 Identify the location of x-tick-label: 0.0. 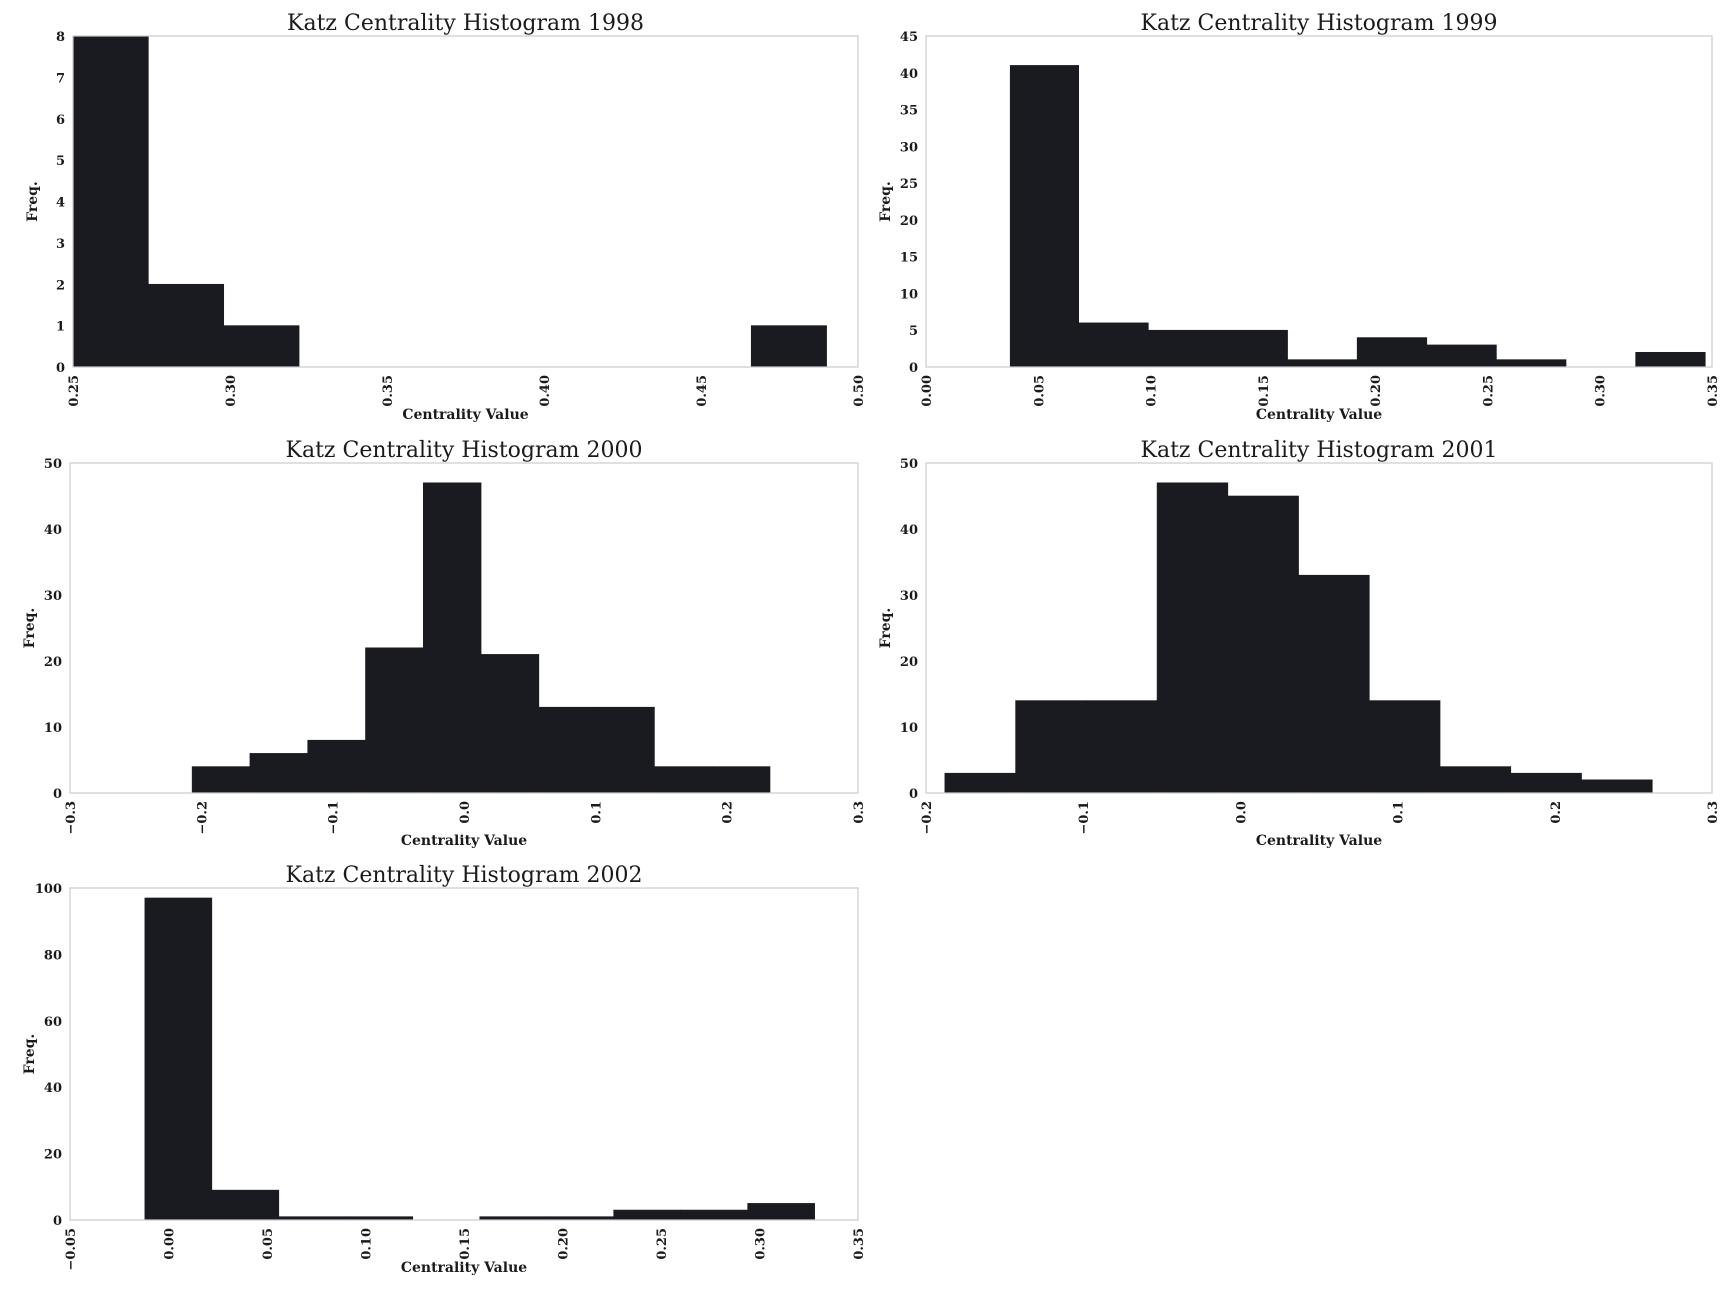
(465, 812).